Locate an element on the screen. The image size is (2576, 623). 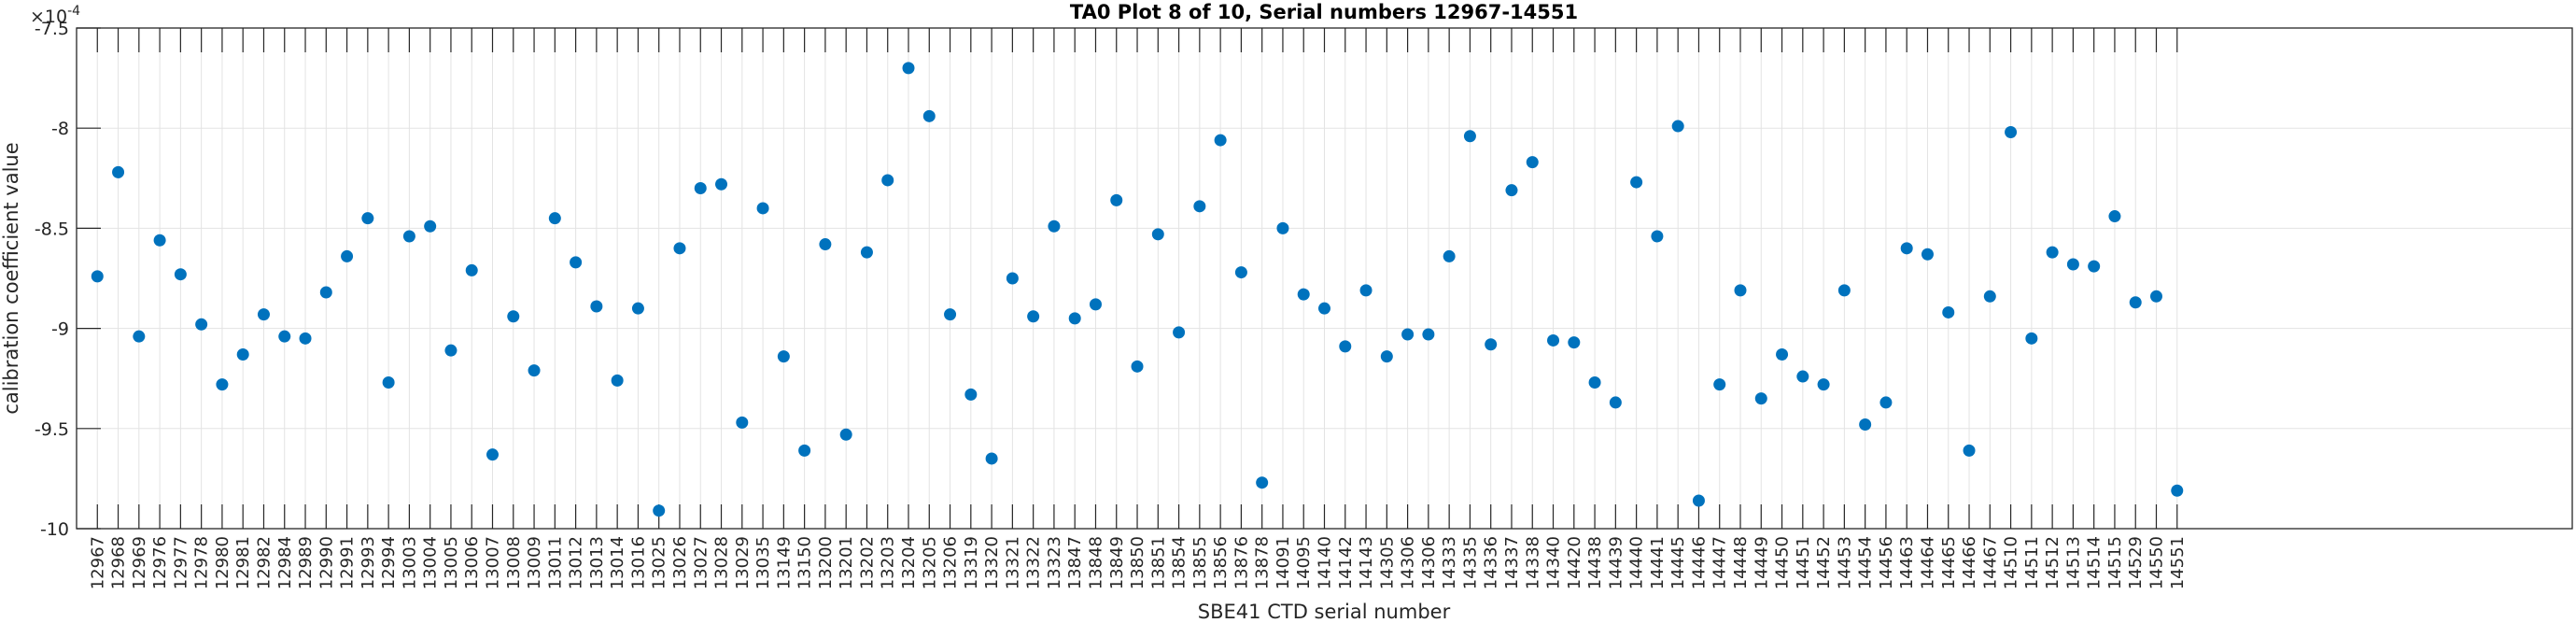
x-tick-label: 13007 is located at coordinates (493, 562).